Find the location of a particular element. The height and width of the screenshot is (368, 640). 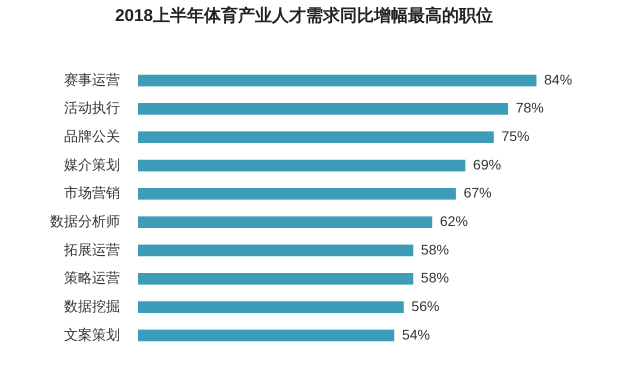

data-label: 69% is located at coordinates (487, 164).